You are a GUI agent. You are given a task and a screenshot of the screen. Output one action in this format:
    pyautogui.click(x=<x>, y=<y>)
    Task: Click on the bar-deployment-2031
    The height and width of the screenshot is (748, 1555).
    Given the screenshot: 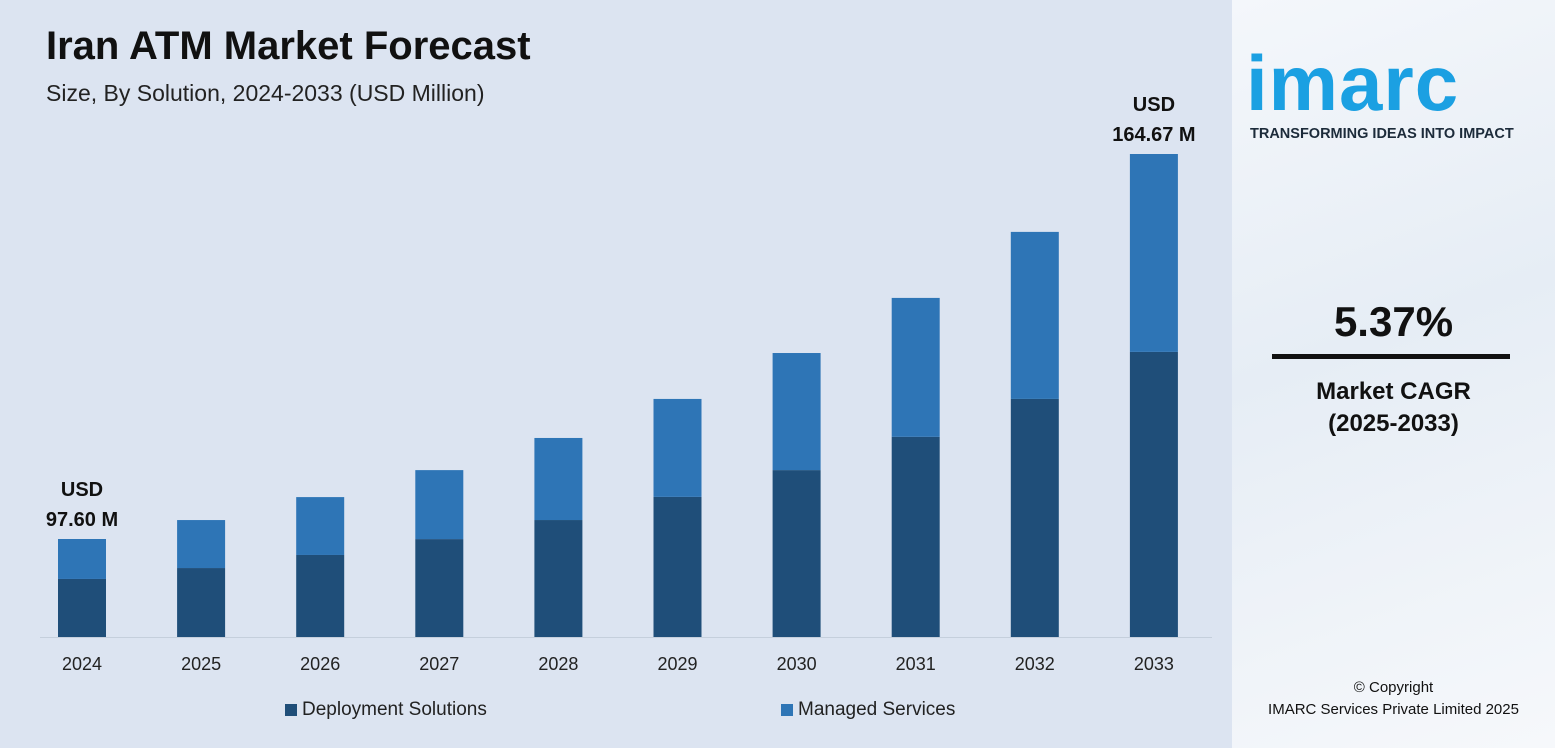 What is the action you would take?
    pyautogui.click(x=915, y=536)
    